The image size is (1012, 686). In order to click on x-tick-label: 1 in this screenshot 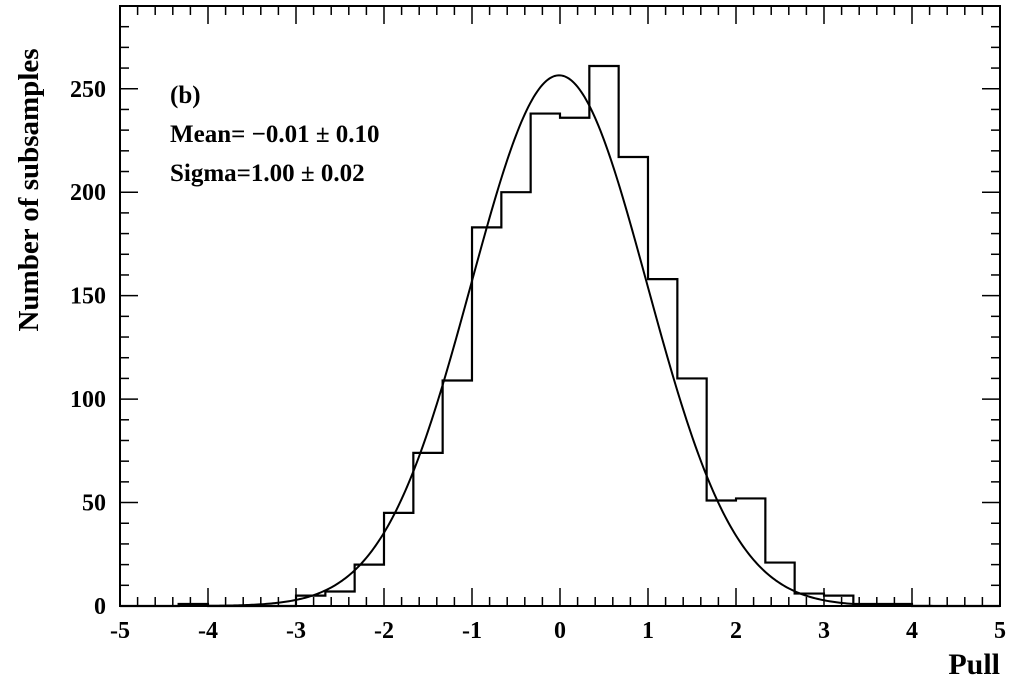, I will do `click(648, 631)`.